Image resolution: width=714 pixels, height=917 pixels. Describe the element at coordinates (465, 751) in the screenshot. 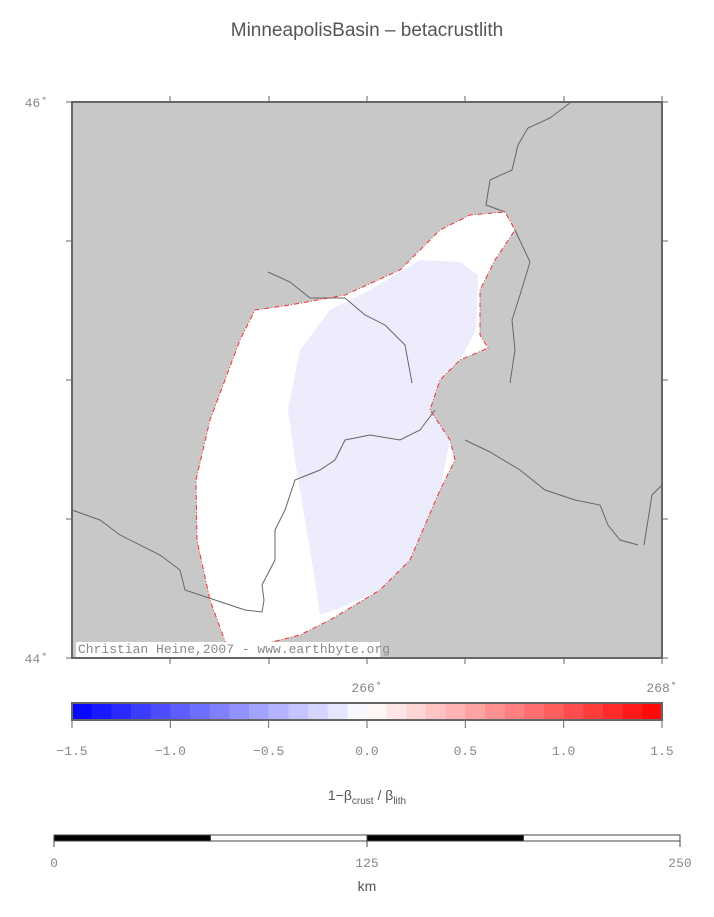

I see `colorbar-tick-label: 0.5` at that location.